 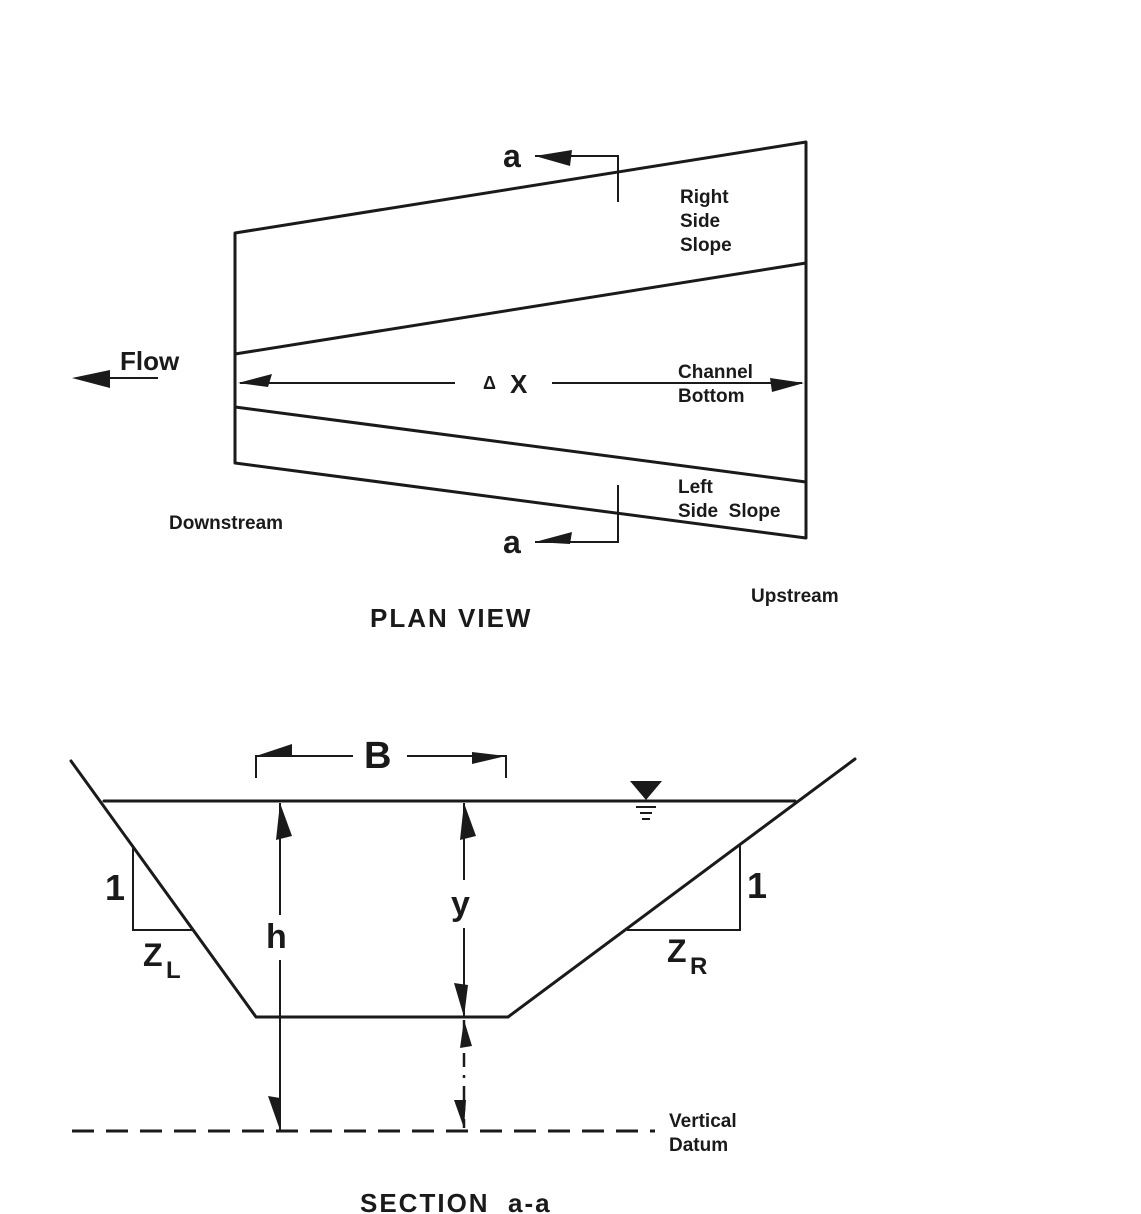 What do you see at coordinates (646, 790) in the screenshot?
I see `water-surface-symbol` at bounding box center [646, 790].